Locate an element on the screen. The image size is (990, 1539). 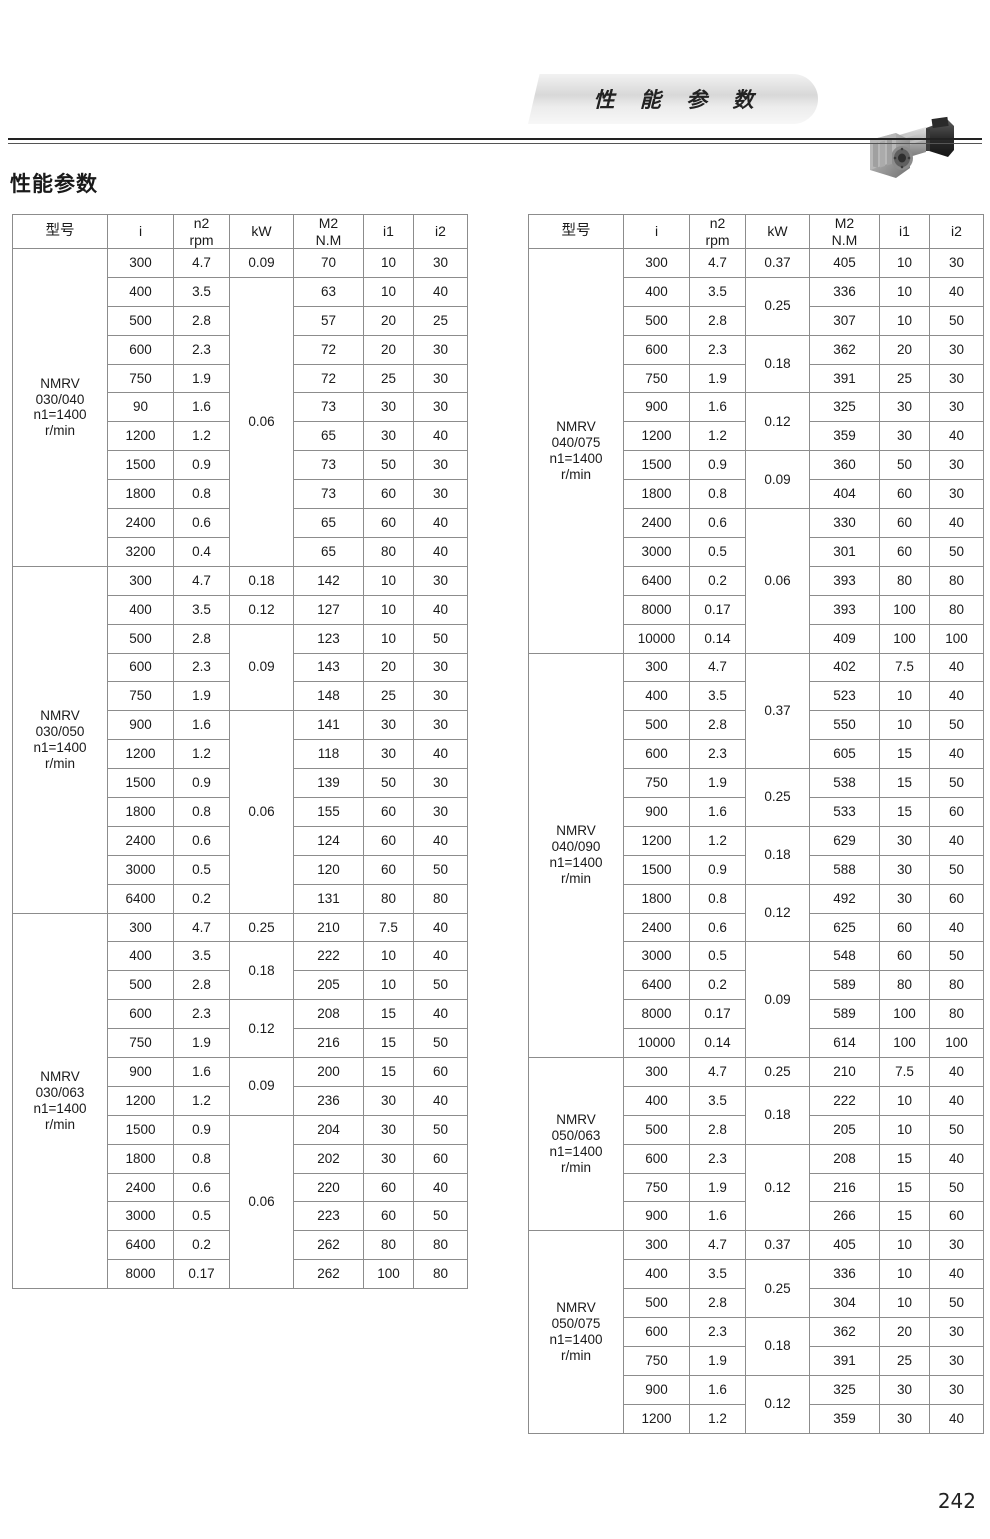
cell-n2: 2.3 is located at coordinates (717, 349).